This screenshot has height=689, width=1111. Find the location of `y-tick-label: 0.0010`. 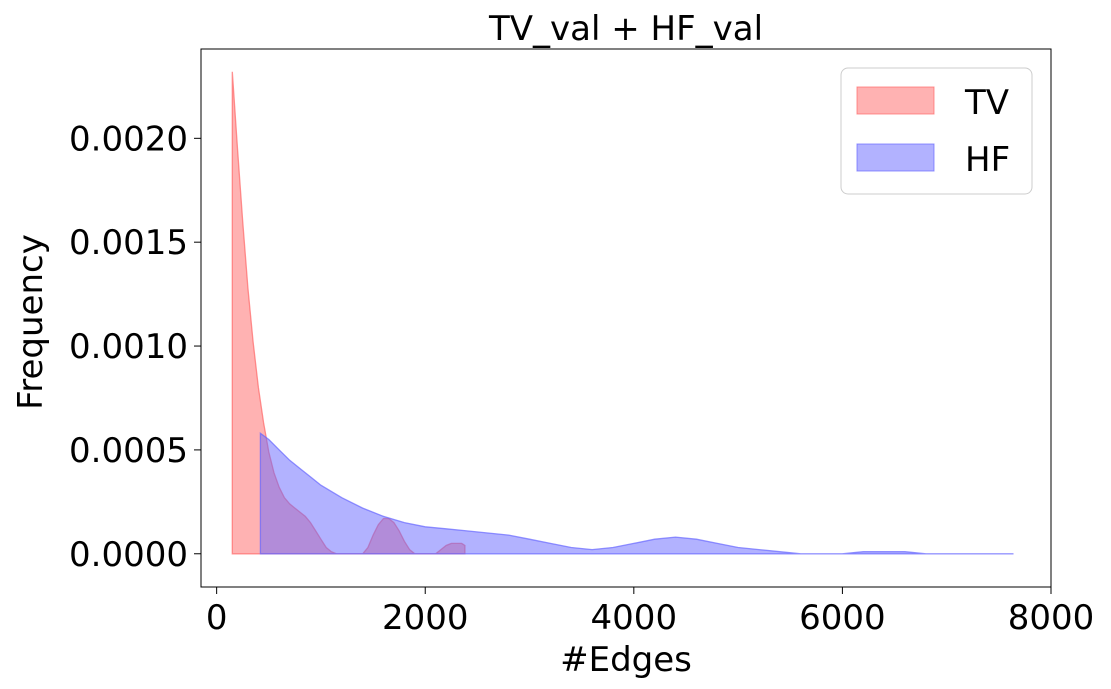

y-tick-label: 0.0010 is located at coordinates (128, 347).